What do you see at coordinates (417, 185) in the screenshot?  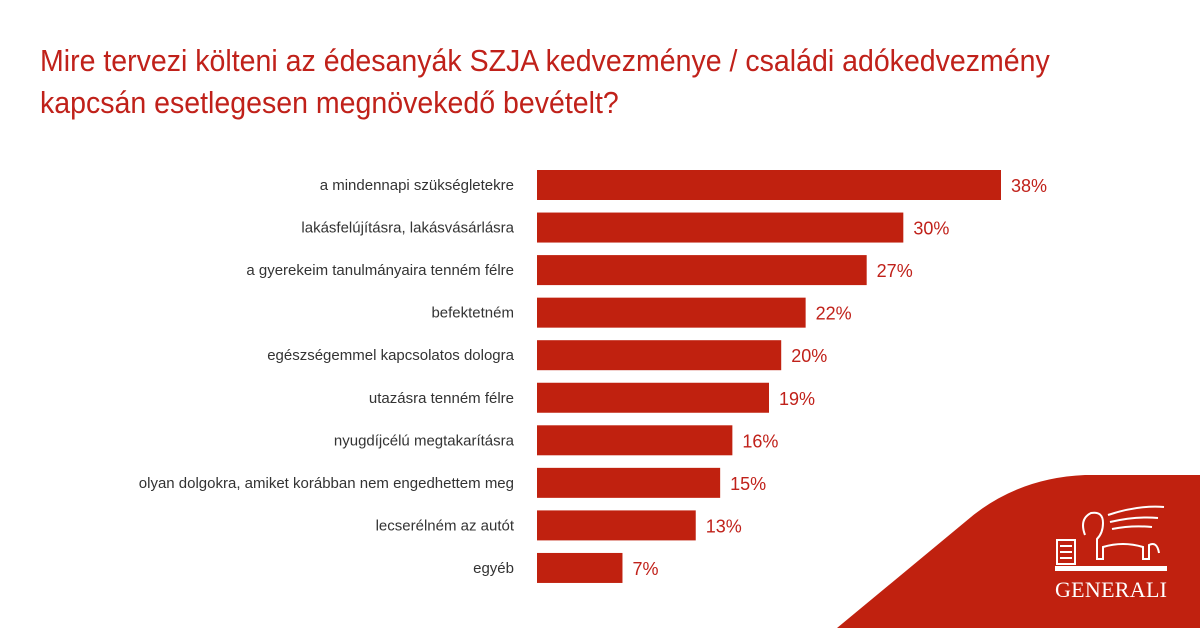 I see `category-label: a mindennapi szükségletekre` at bounding box center [417, 185].